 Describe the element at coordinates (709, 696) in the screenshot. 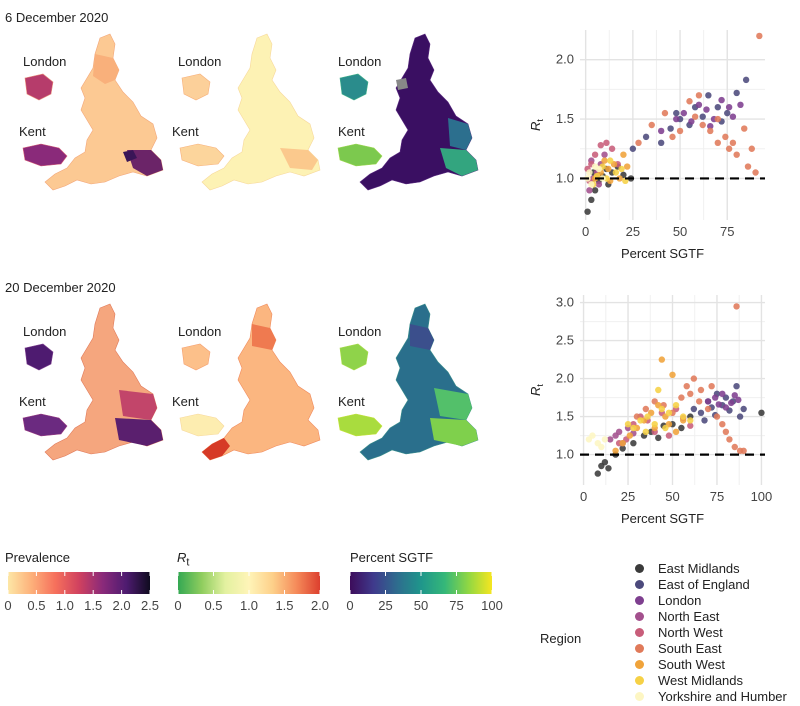

I see `legend-item: Yorkshire and Humber` at that location.